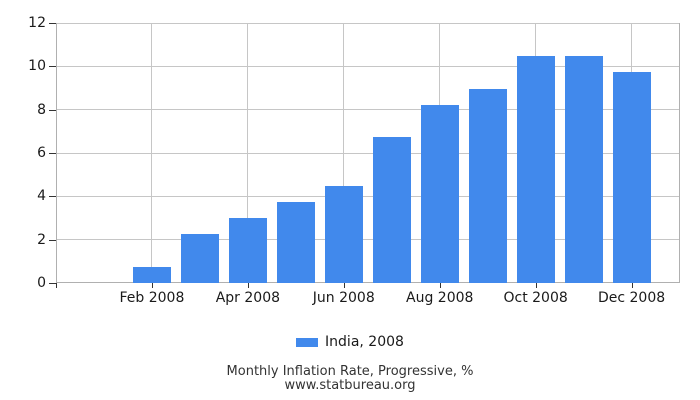  What do you see at coordinates (37, 66) in the screenshot?
I see `y-tick-label: 10` at bounding box center [37, 66].